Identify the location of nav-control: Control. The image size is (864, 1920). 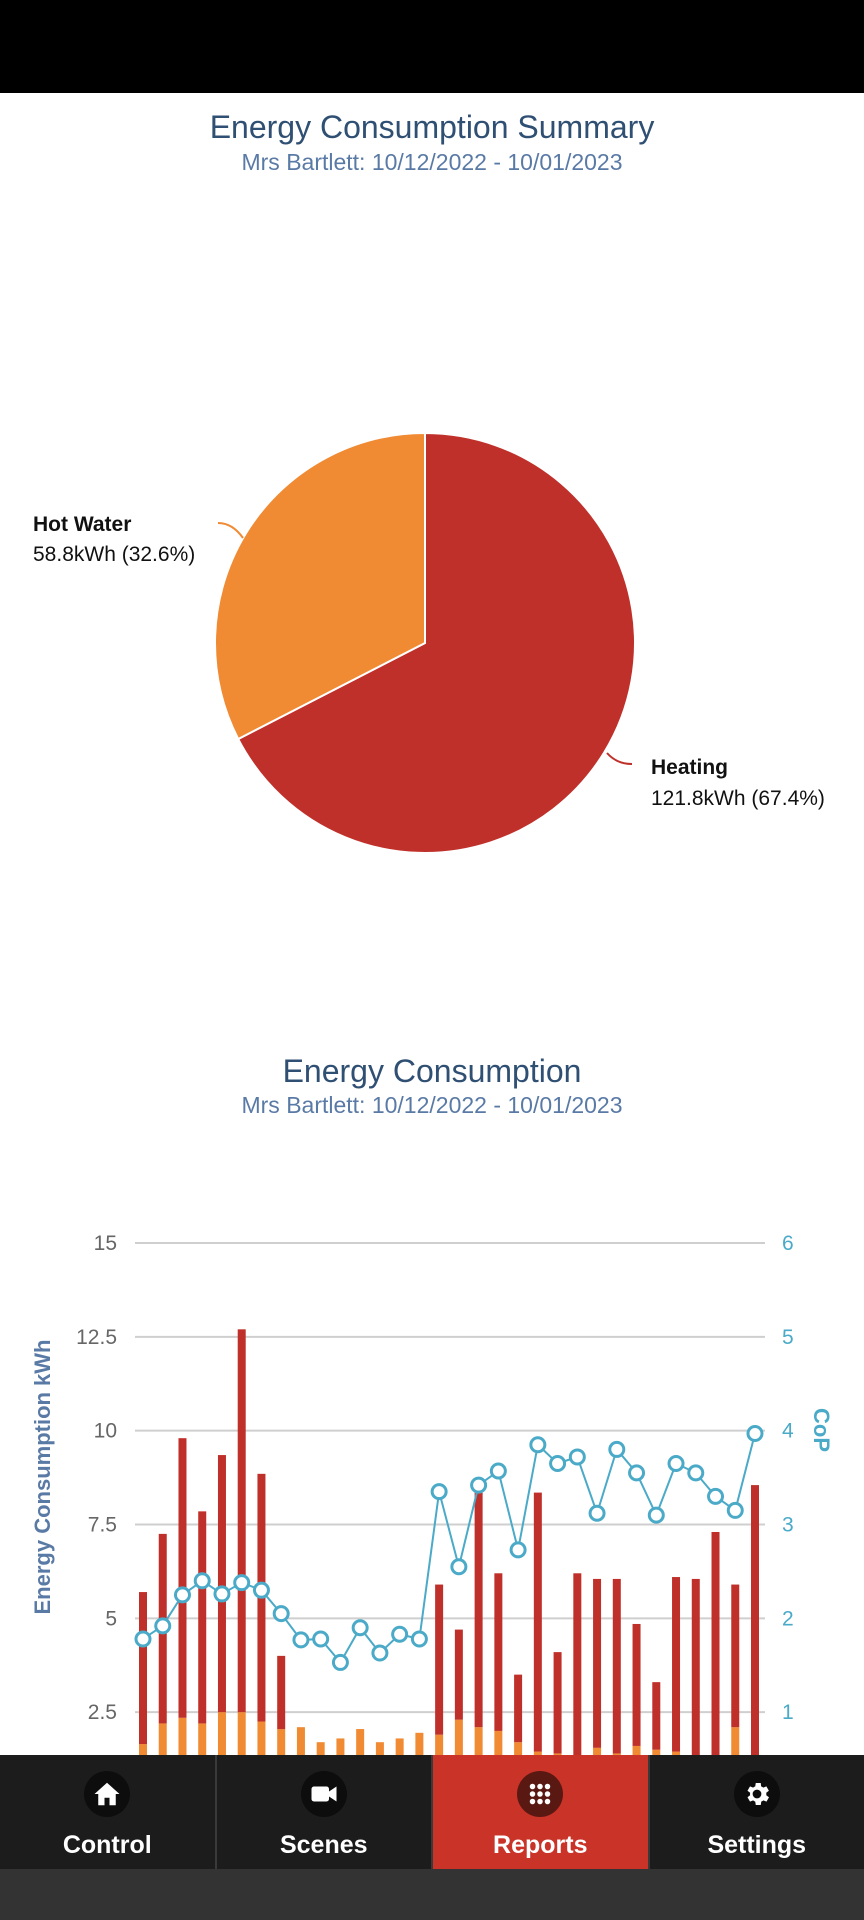
(108, 1812).